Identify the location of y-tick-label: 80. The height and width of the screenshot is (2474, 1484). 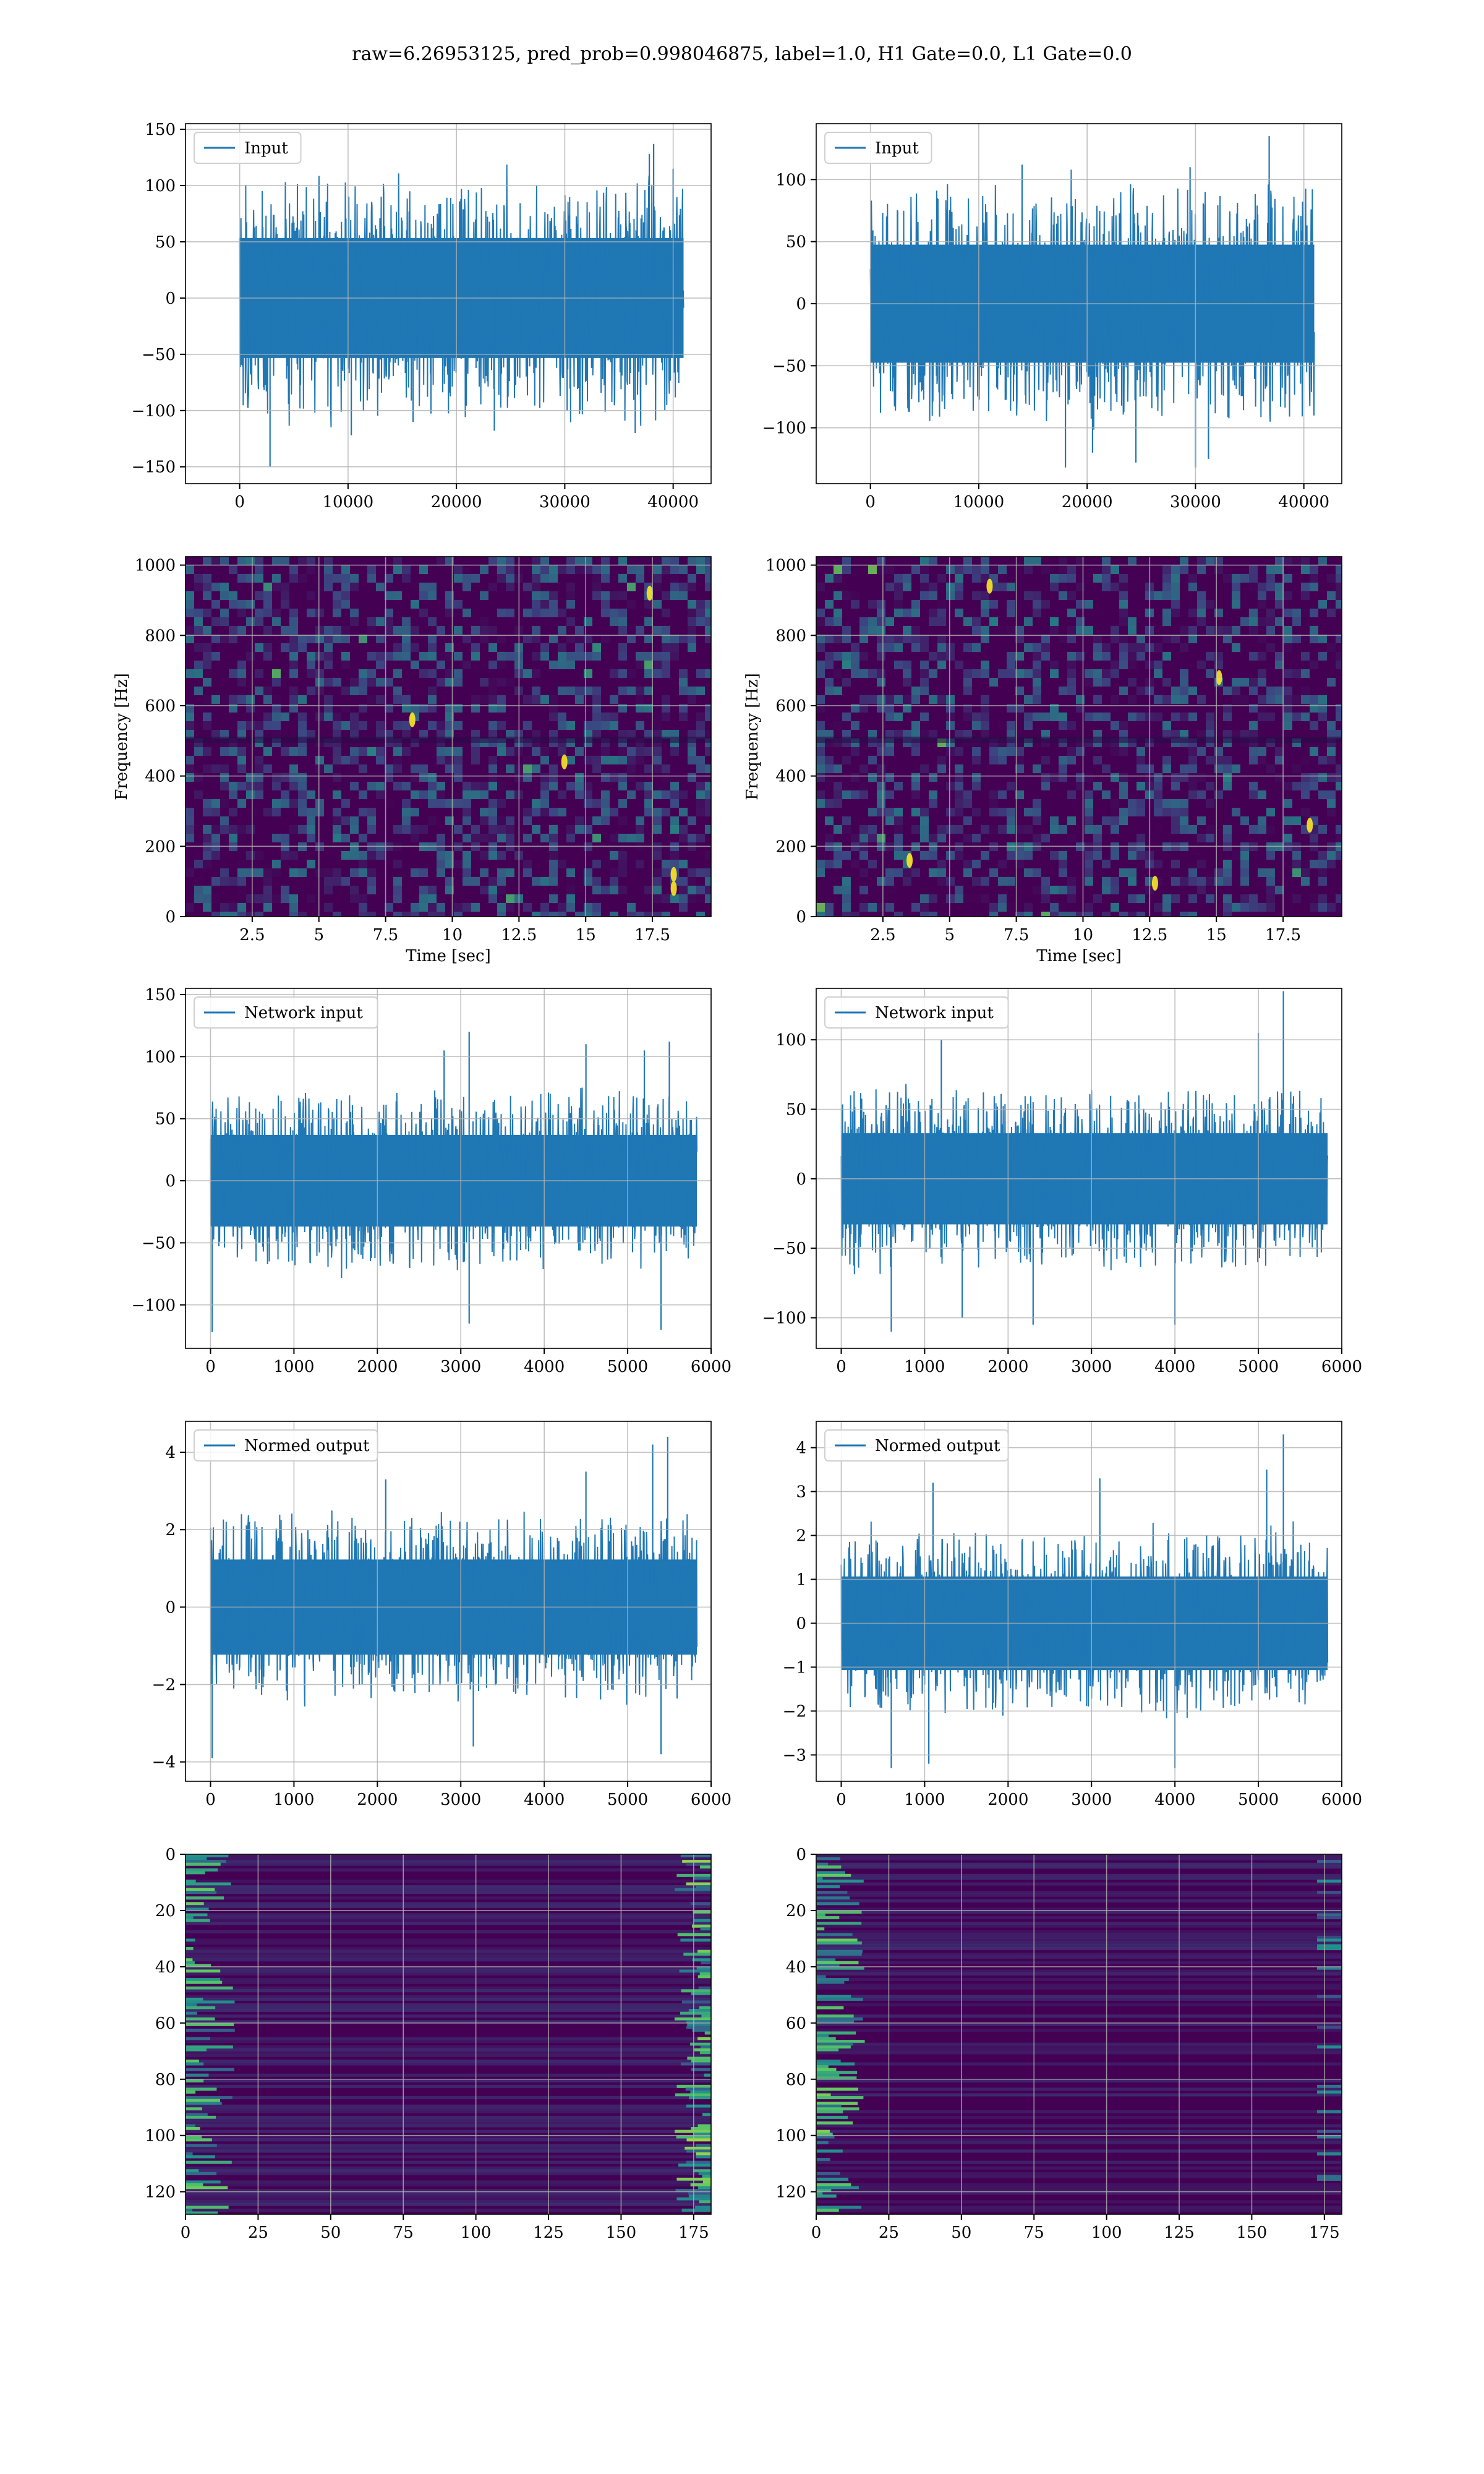
(165, 2080).